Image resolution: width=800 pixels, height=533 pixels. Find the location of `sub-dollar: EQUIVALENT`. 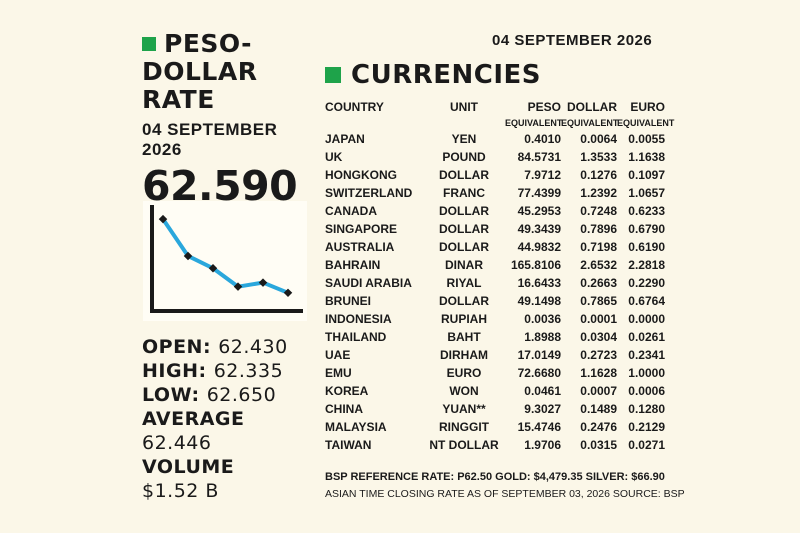

sub-dollar: EQUIVALENT is located at coordinates (590, 123).